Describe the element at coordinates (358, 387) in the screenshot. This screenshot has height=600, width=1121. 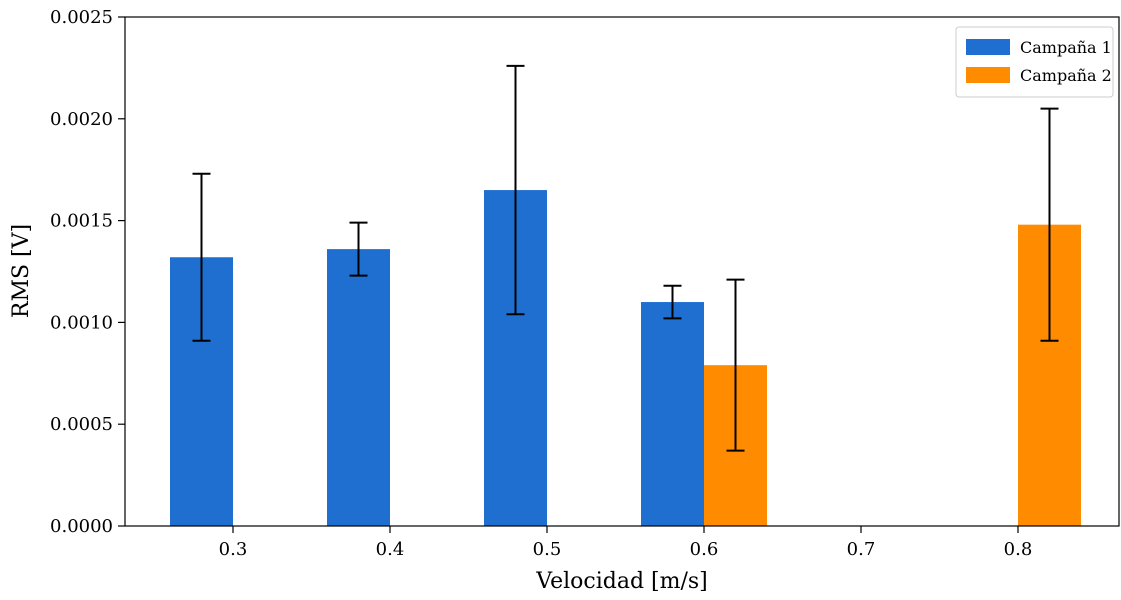
I see `bar-1-0.4` at that location.